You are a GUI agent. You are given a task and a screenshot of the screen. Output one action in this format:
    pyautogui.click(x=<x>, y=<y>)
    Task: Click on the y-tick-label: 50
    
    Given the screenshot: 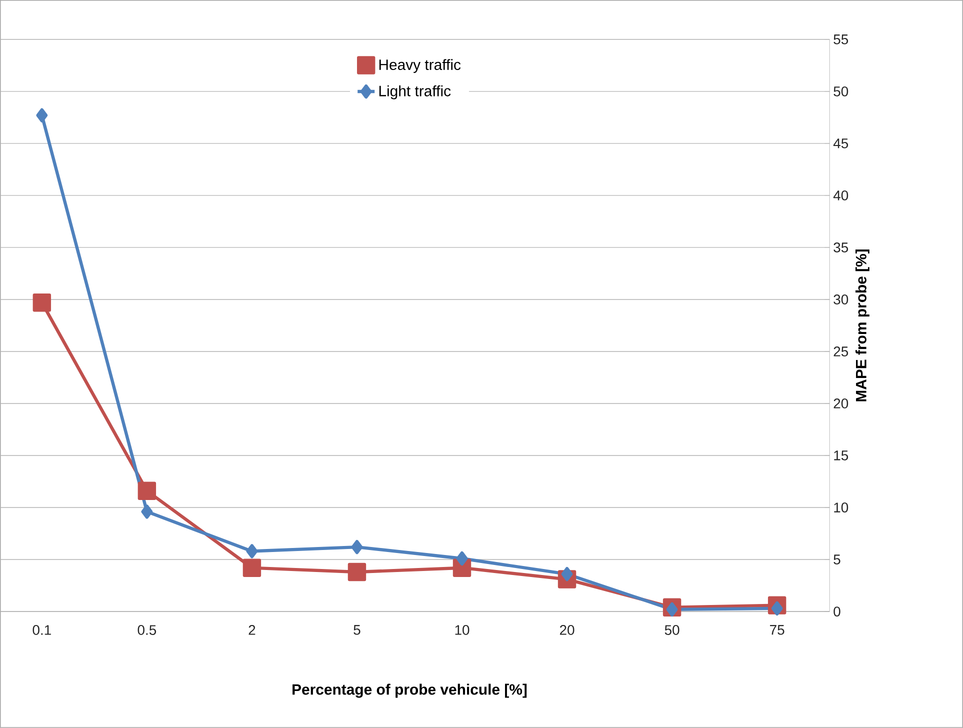 What is the action you would take?
    pyautogui.click(x=841, y=91)
    